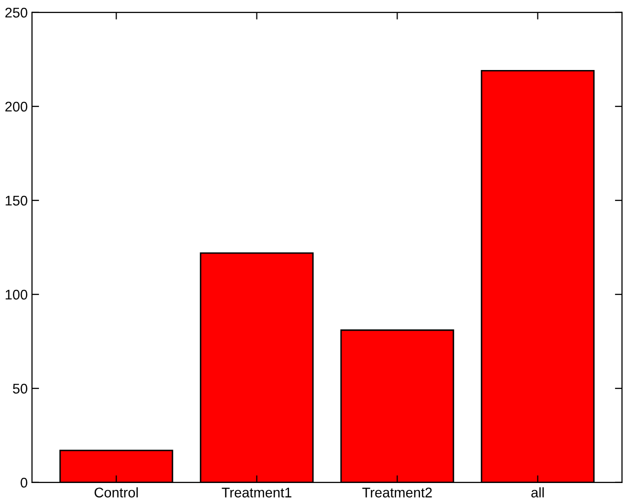 The width and height of the screenshot is (626, 501). What do you see at coordinates (16, 107) in the screenshot?
I see `y-tick-label: 200` at bounding box center [16, 107].